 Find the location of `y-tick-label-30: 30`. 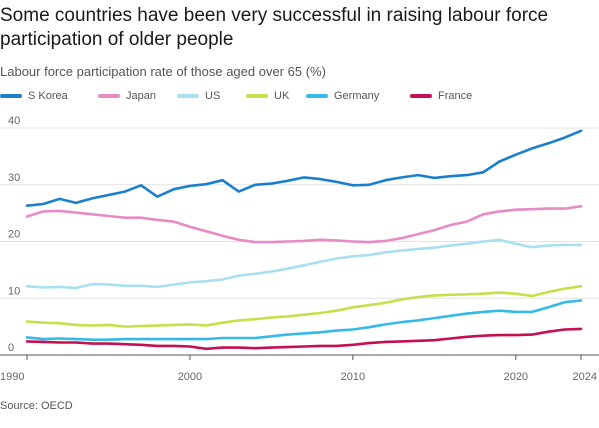

y-tick-label-30: 30 is located at coordinates (14, 178).